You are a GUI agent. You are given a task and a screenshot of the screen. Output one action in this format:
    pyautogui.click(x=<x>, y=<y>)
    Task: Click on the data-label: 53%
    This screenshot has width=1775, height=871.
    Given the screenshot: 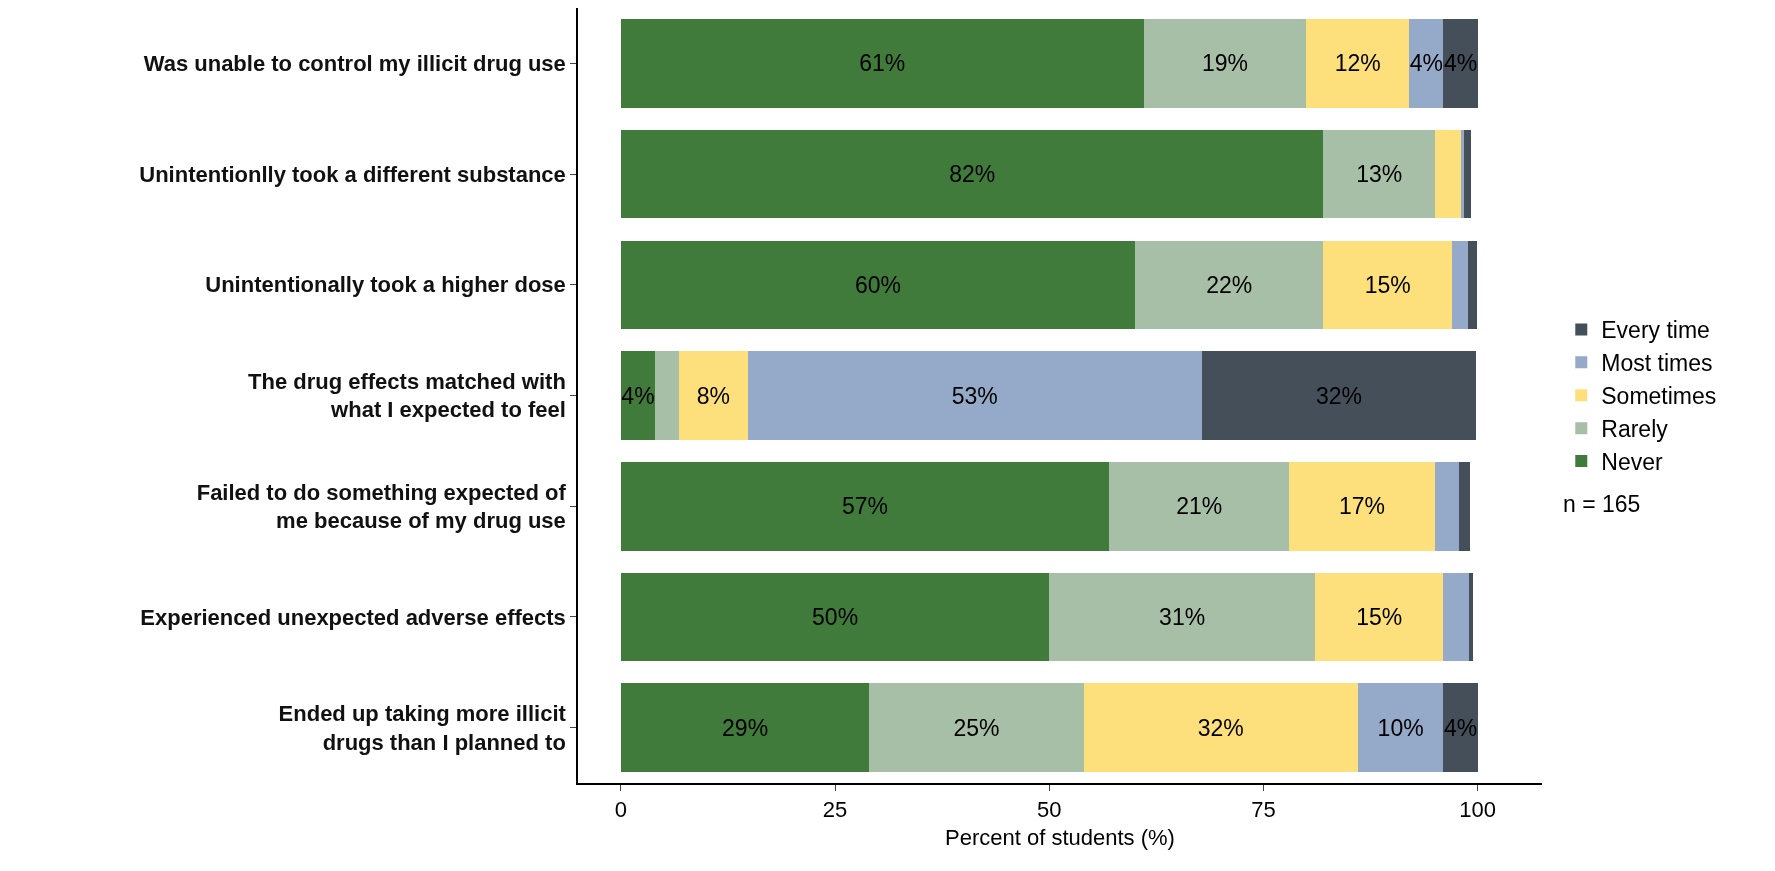 What is the action you would take?
    pyautogui.click(x=974, y=395)
    